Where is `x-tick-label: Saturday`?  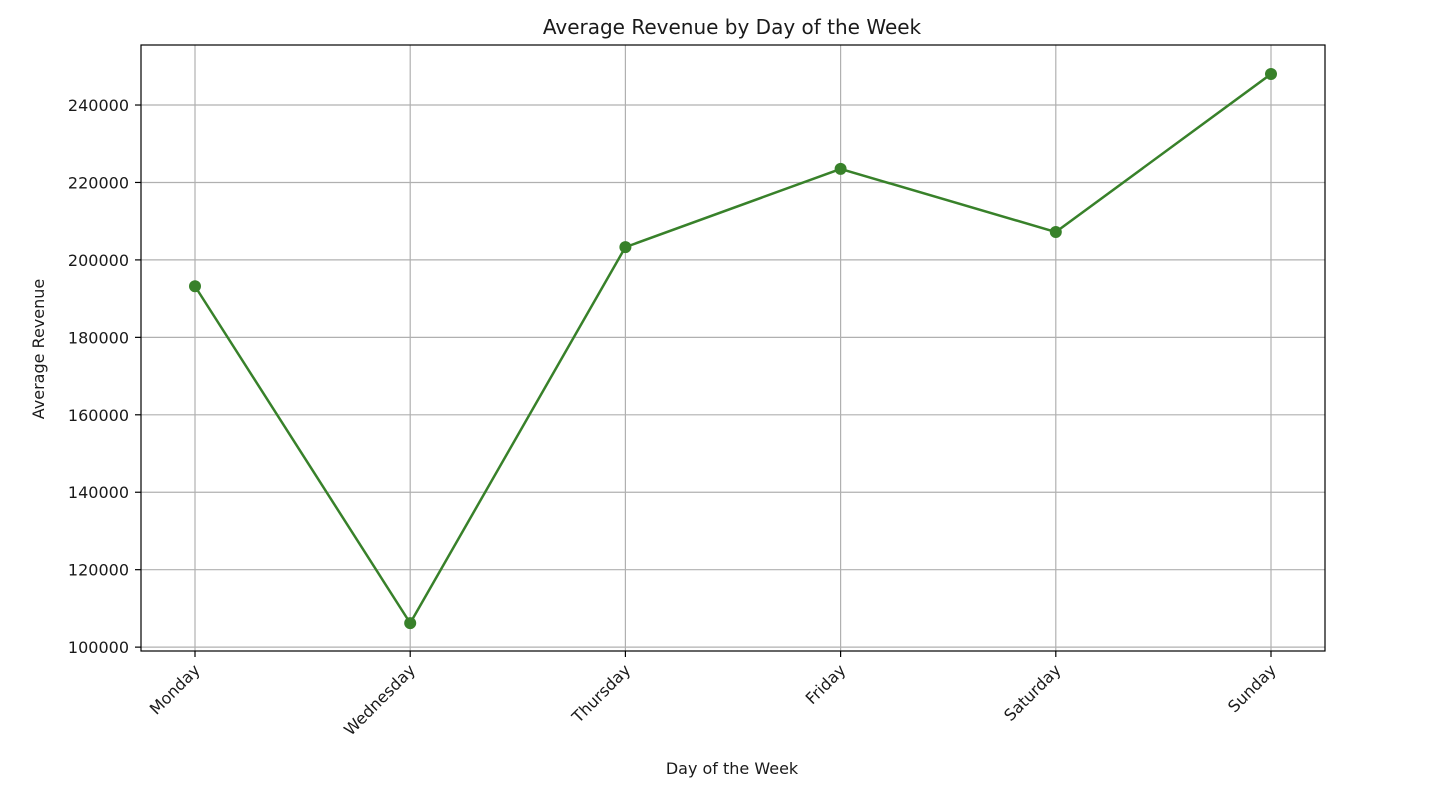 x-tick-label: Saturday is located at coordinates (1032, 692).